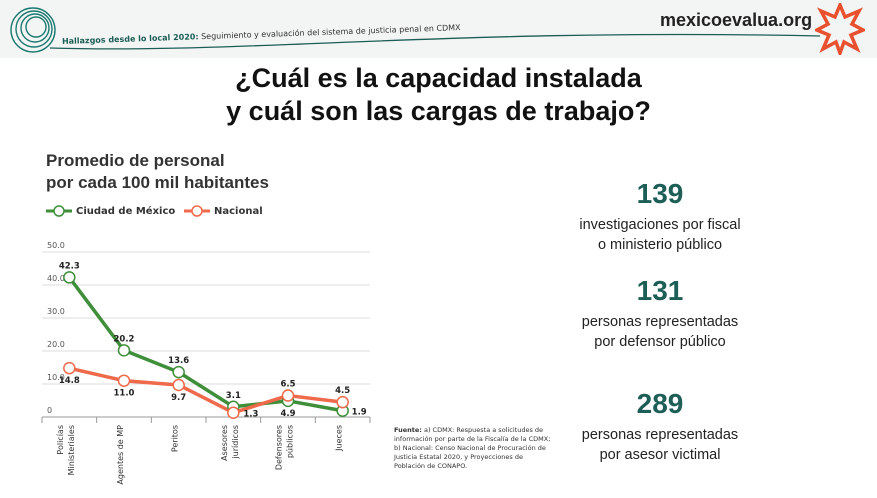 The width and height of the screenshot is (877, 498). Describe the element at coordinates (69, 266) in the screenshot. I see `data-label: 42.3` at that location.